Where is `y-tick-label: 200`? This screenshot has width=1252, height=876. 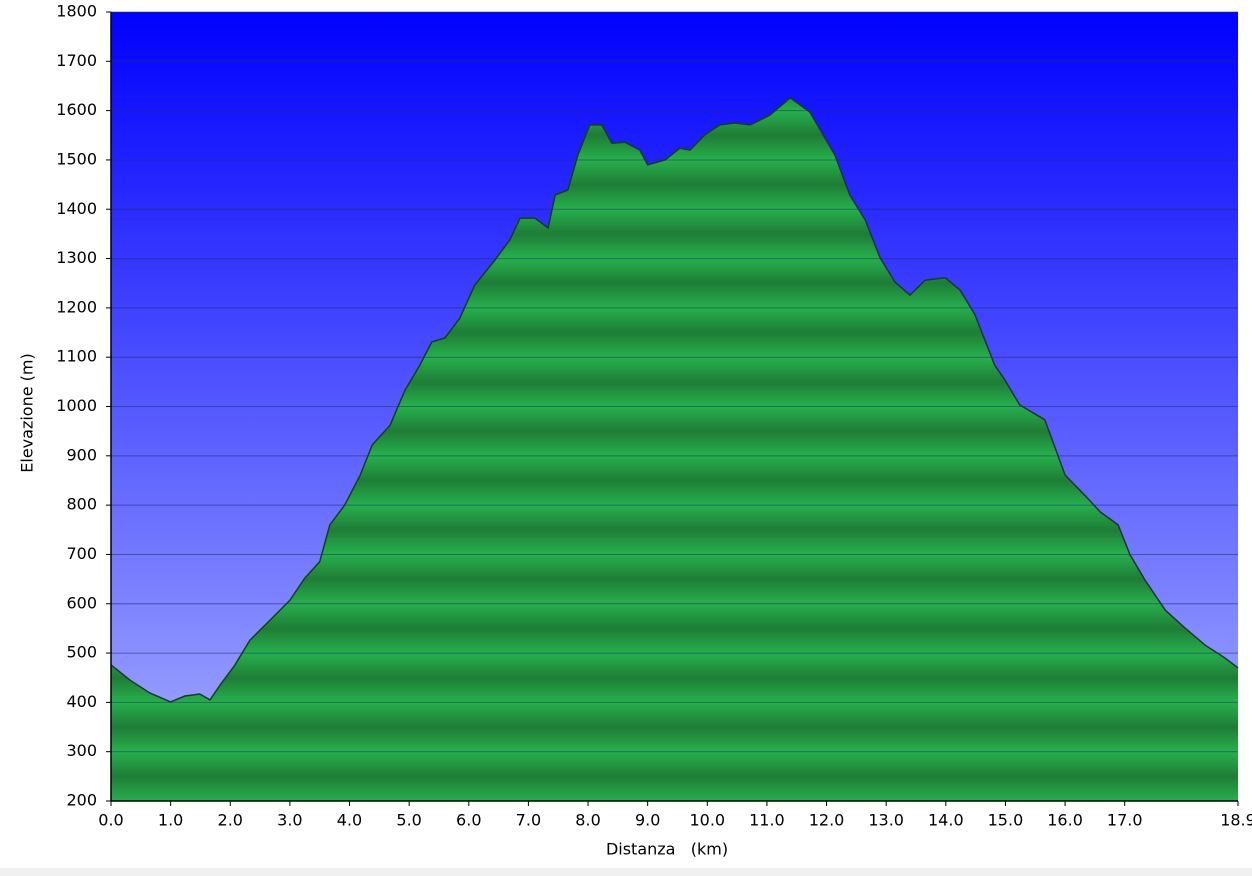 y-tick-label: 200 is located at coordinates (81, 800).